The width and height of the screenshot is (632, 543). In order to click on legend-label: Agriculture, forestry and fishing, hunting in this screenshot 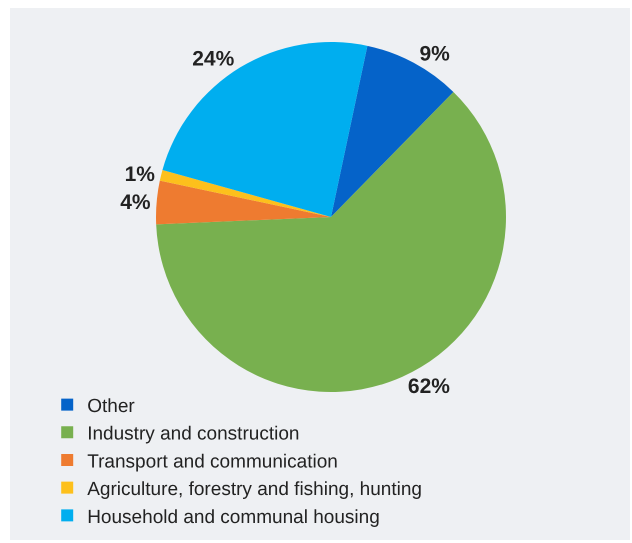, I will do `click(254, 489)`.